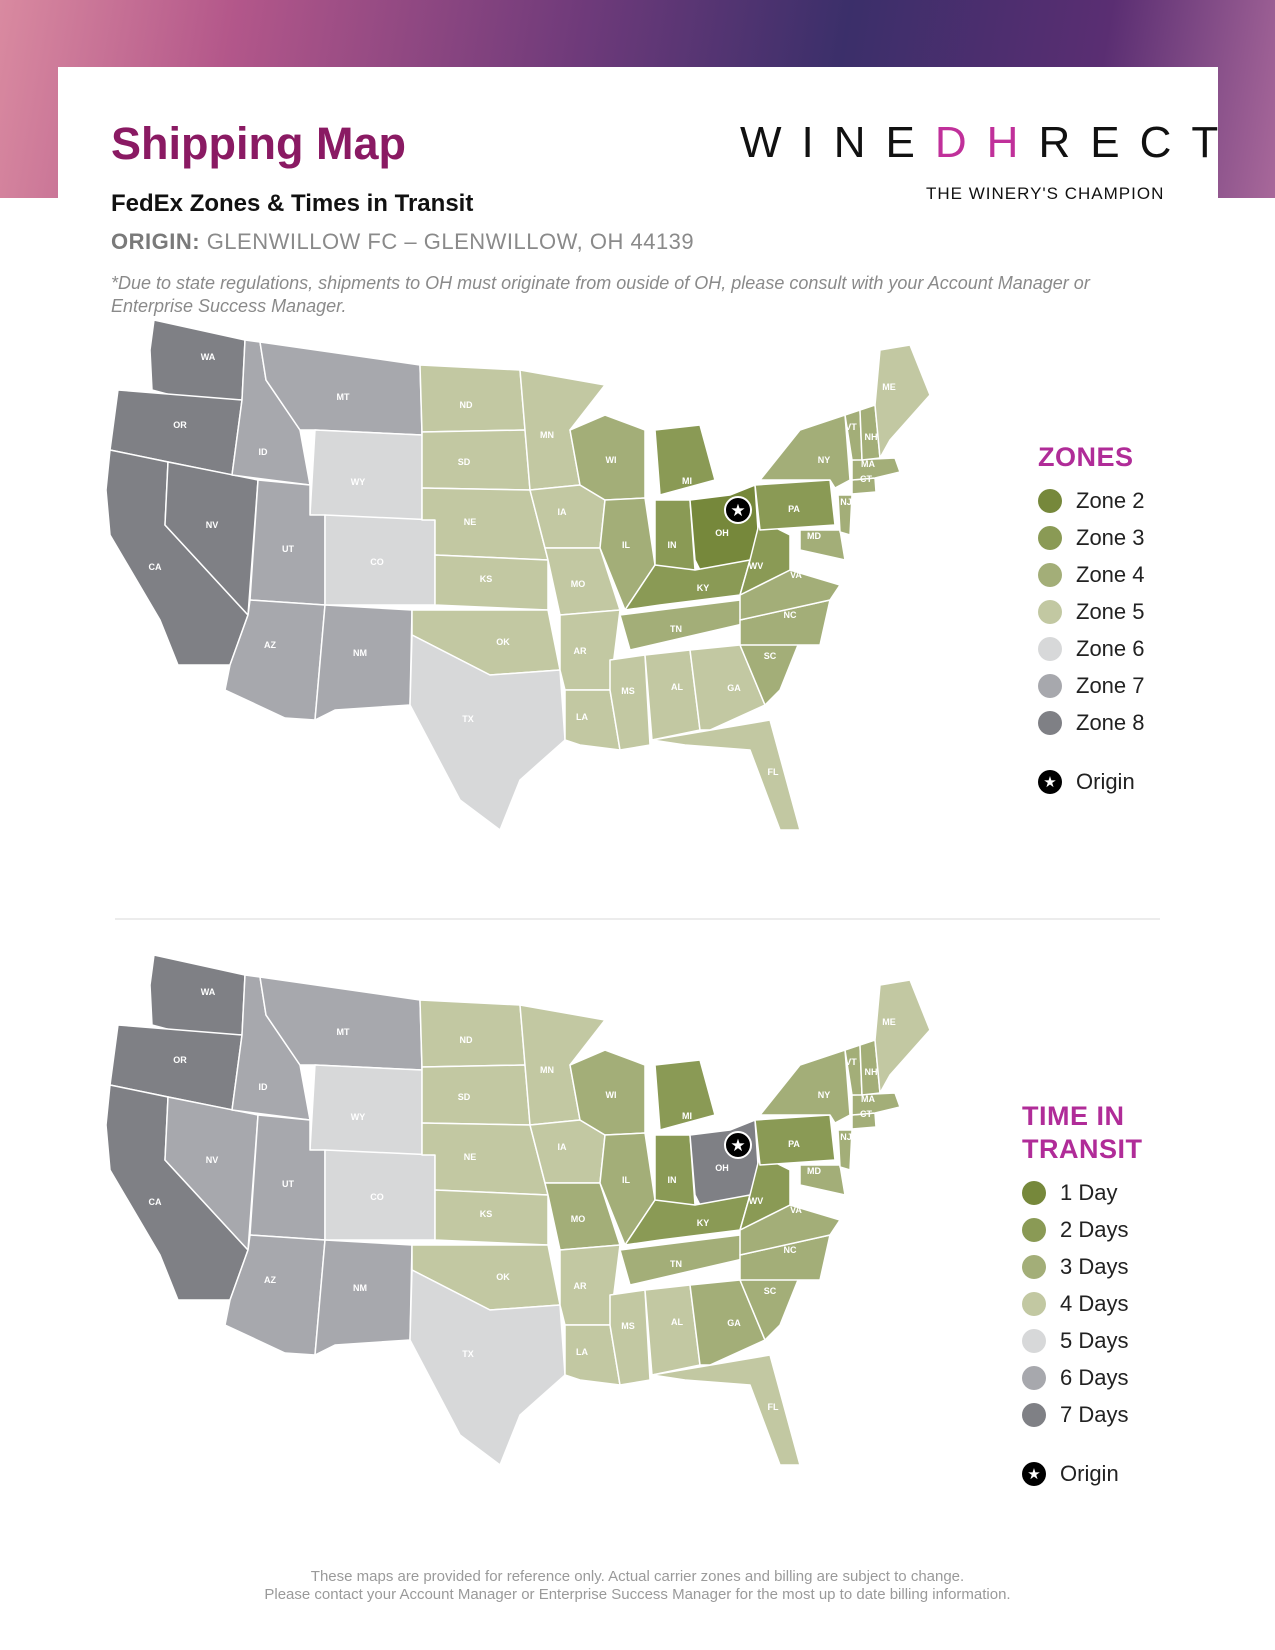 This screenshot has width=1275, height=1650. Describe the element at coordinates (363, 662) in the screenshot. I see `zones-state-nm` at that location.